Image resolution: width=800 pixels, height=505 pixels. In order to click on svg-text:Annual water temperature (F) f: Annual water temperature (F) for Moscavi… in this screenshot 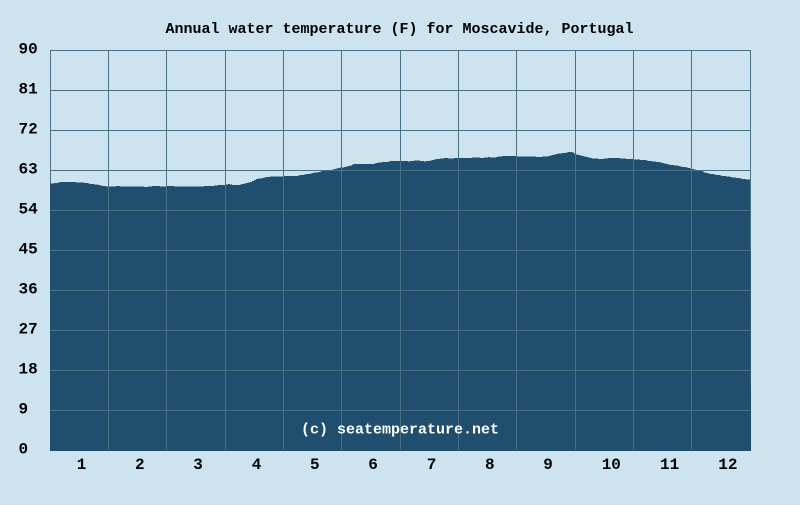, I will do `click(399, 29)`.